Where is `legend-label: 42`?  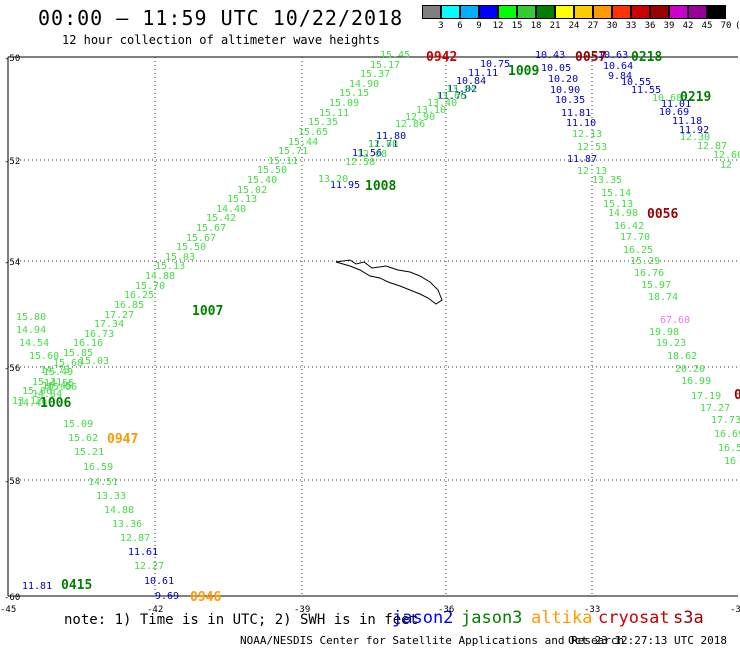
legend-label: 42 is located at coordinates (688, 26).